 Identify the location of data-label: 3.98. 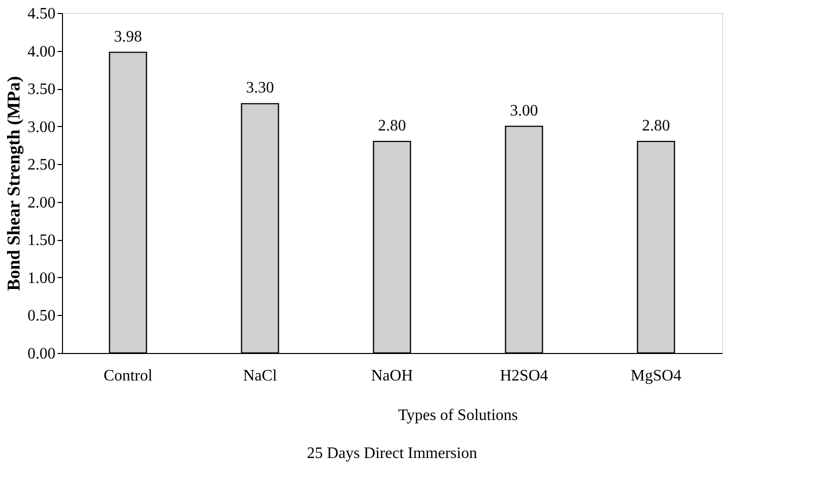
(128, 37).